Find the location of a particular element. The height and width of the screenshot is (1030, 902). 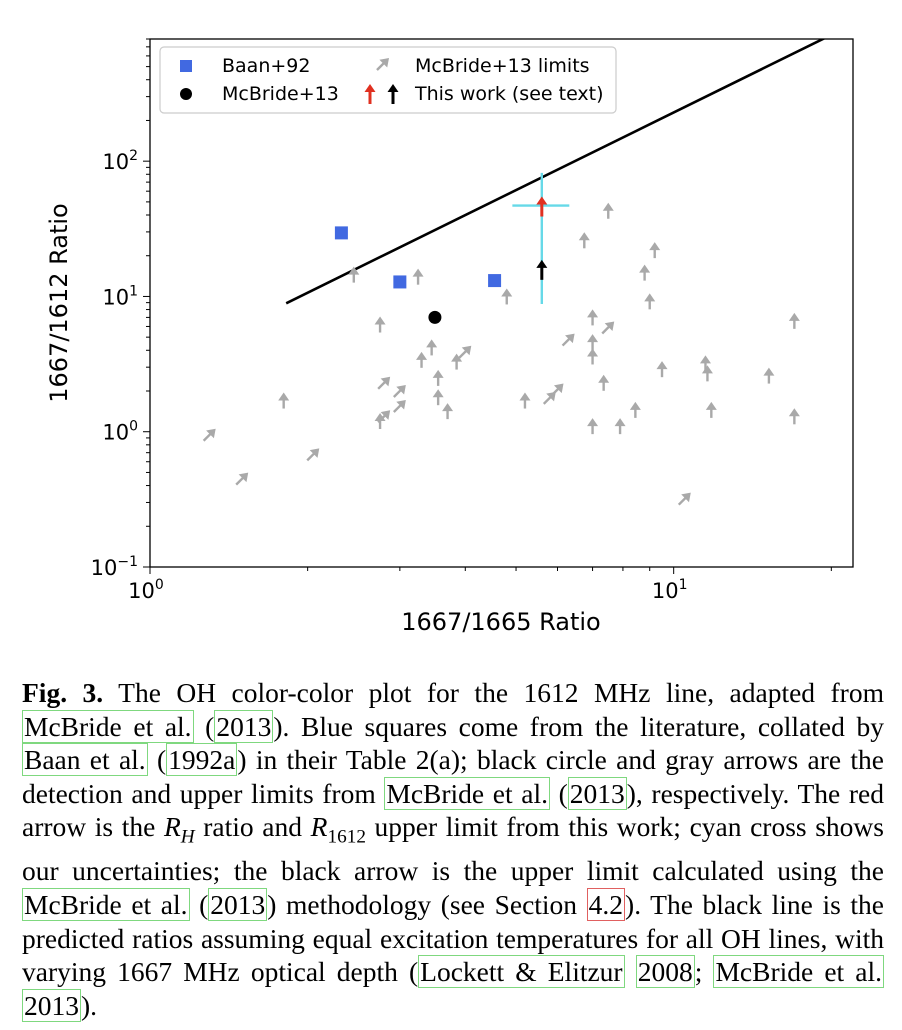

math-symbol: R is located at coordinates (319, 827).